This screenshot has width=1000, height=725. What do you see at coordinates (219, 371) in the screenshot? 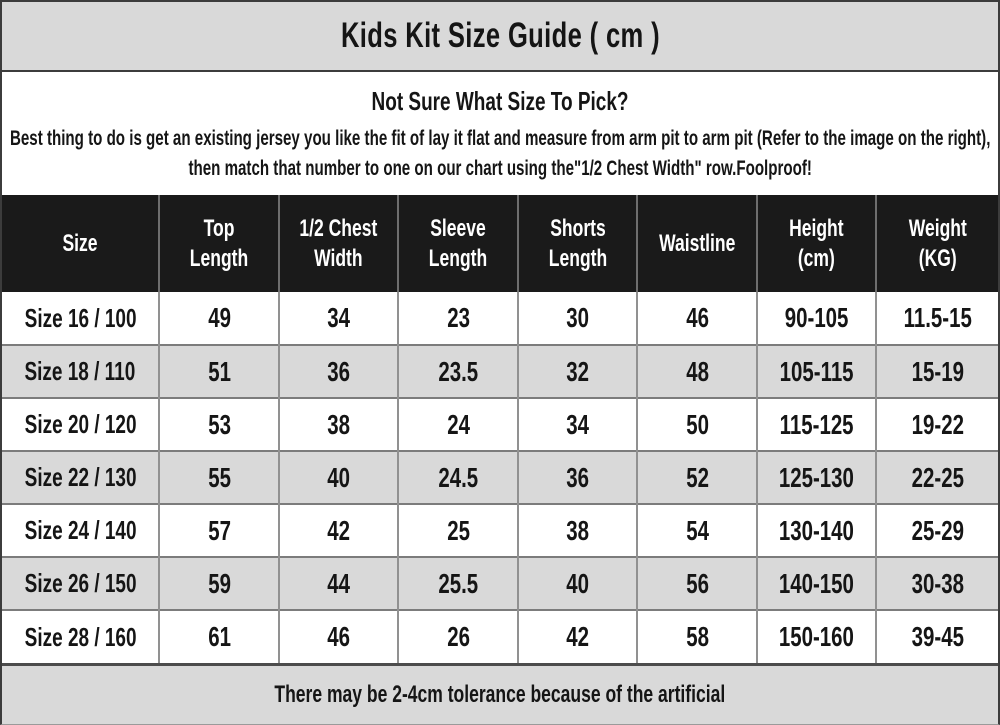
I see `table-cell: 51` at bounding box center [219, 371].